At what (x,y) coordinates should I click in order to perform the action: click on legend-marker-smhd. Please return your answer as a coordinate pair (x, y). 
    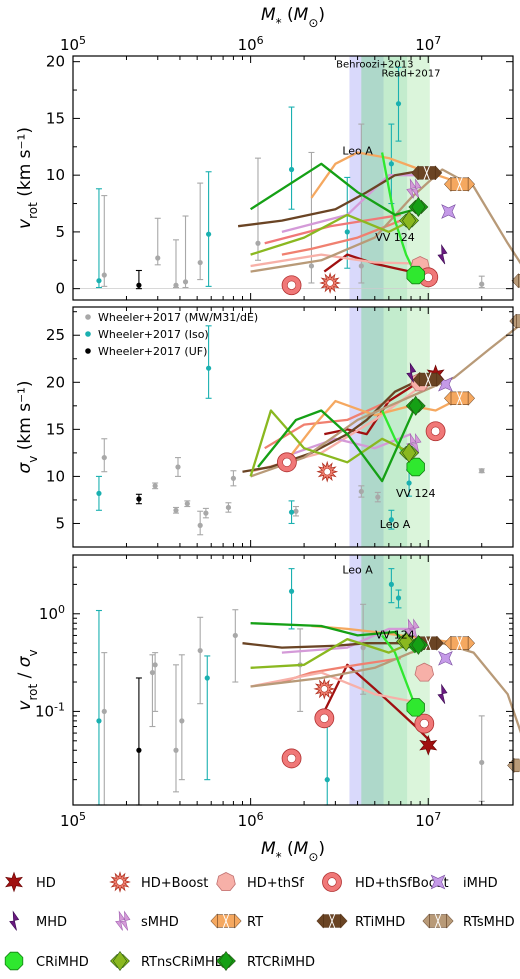
    Looking at the image, I should click on (123, 920).